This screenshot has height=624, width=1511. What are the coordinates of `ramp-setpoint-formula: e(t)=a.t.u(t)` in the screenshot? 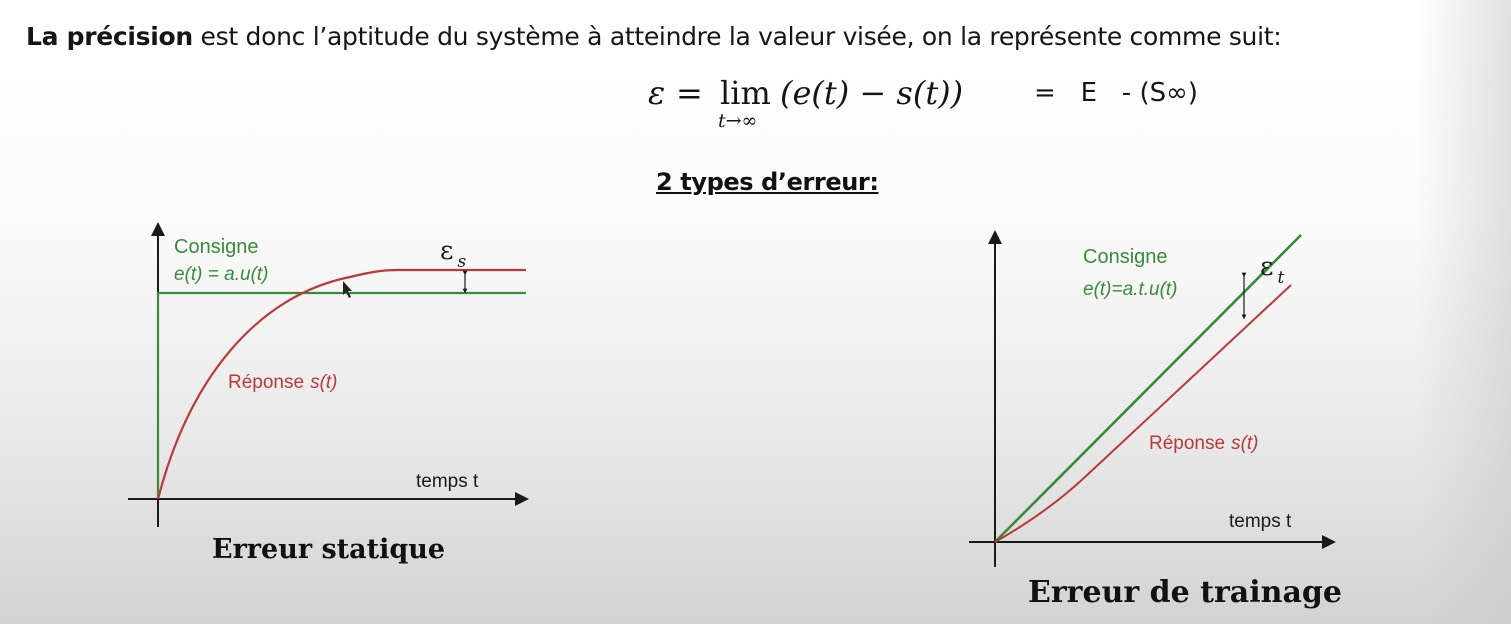 It's located at (1130, 289).